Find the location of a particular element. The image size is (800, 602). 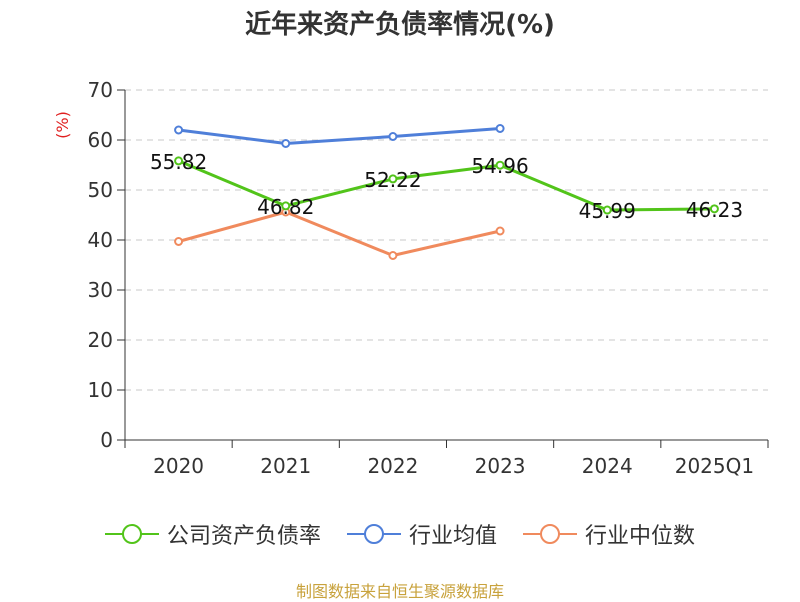

data-label: 46.23 is located at coordinates (714, 210).